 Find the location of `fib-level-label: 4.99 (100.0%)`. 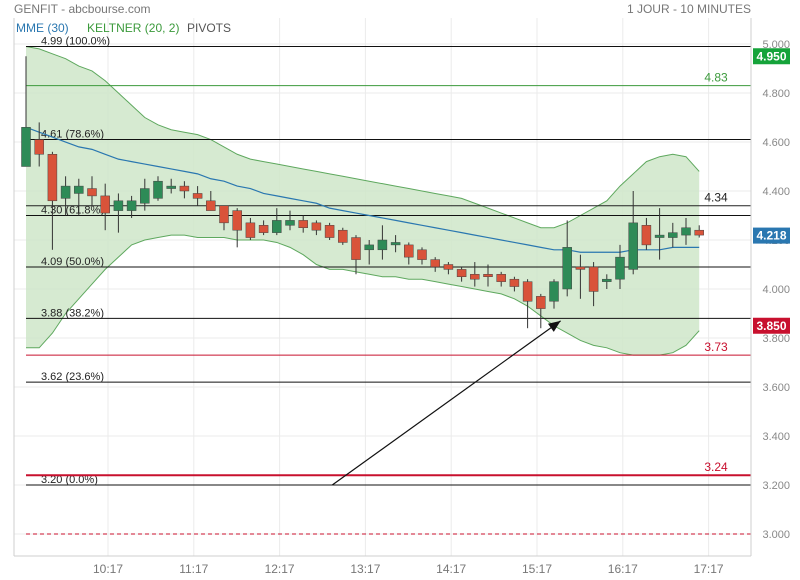

fib-level-label: 4.99 (100.0%) is located at coordinates (75, 41).